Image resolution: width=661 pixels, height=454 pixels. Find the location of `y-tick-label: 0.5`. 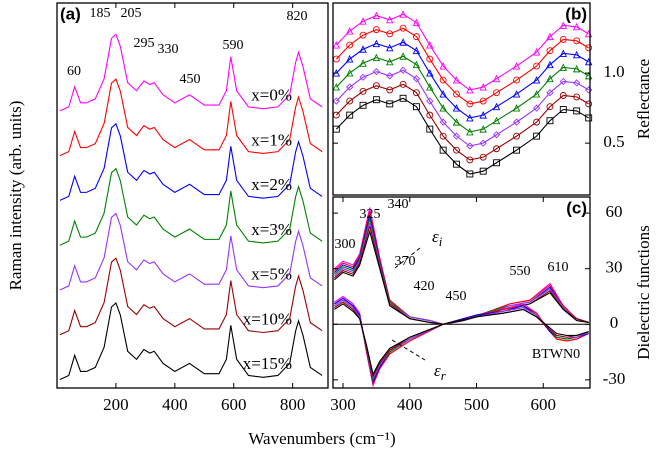

y-tick-label: 0.5 is located at coordinates (613, 141).